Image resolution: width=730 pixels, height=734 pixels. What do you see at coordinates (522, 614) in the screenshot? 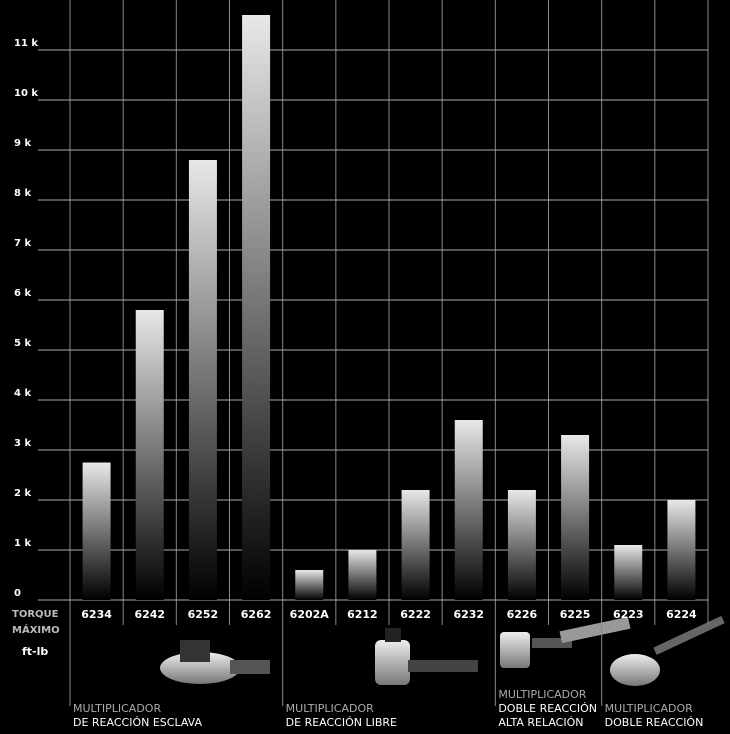
I see `x-tick-label: 6226` at bounding box center [522, 614].